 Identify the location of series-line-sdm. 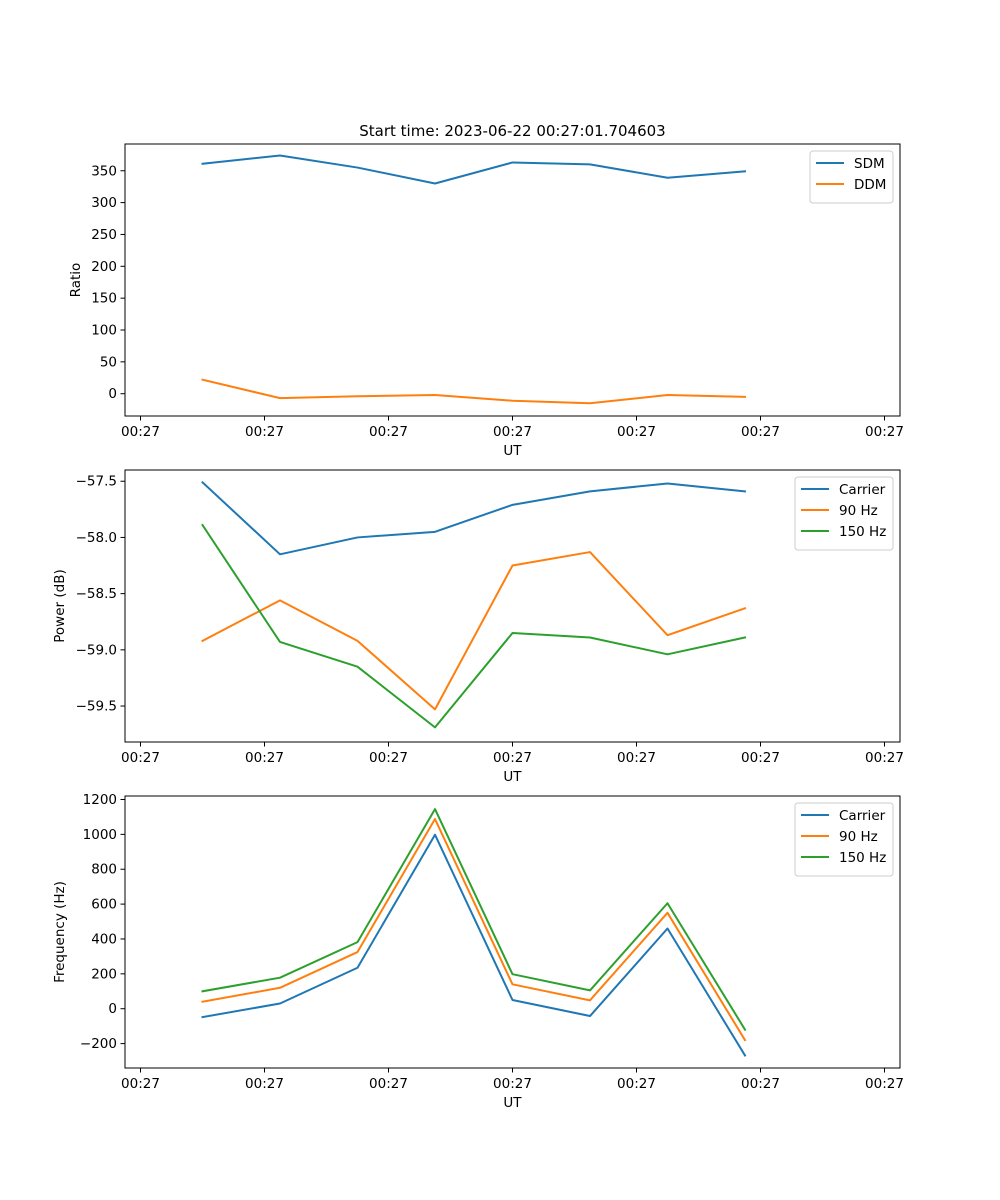
(474, 169).